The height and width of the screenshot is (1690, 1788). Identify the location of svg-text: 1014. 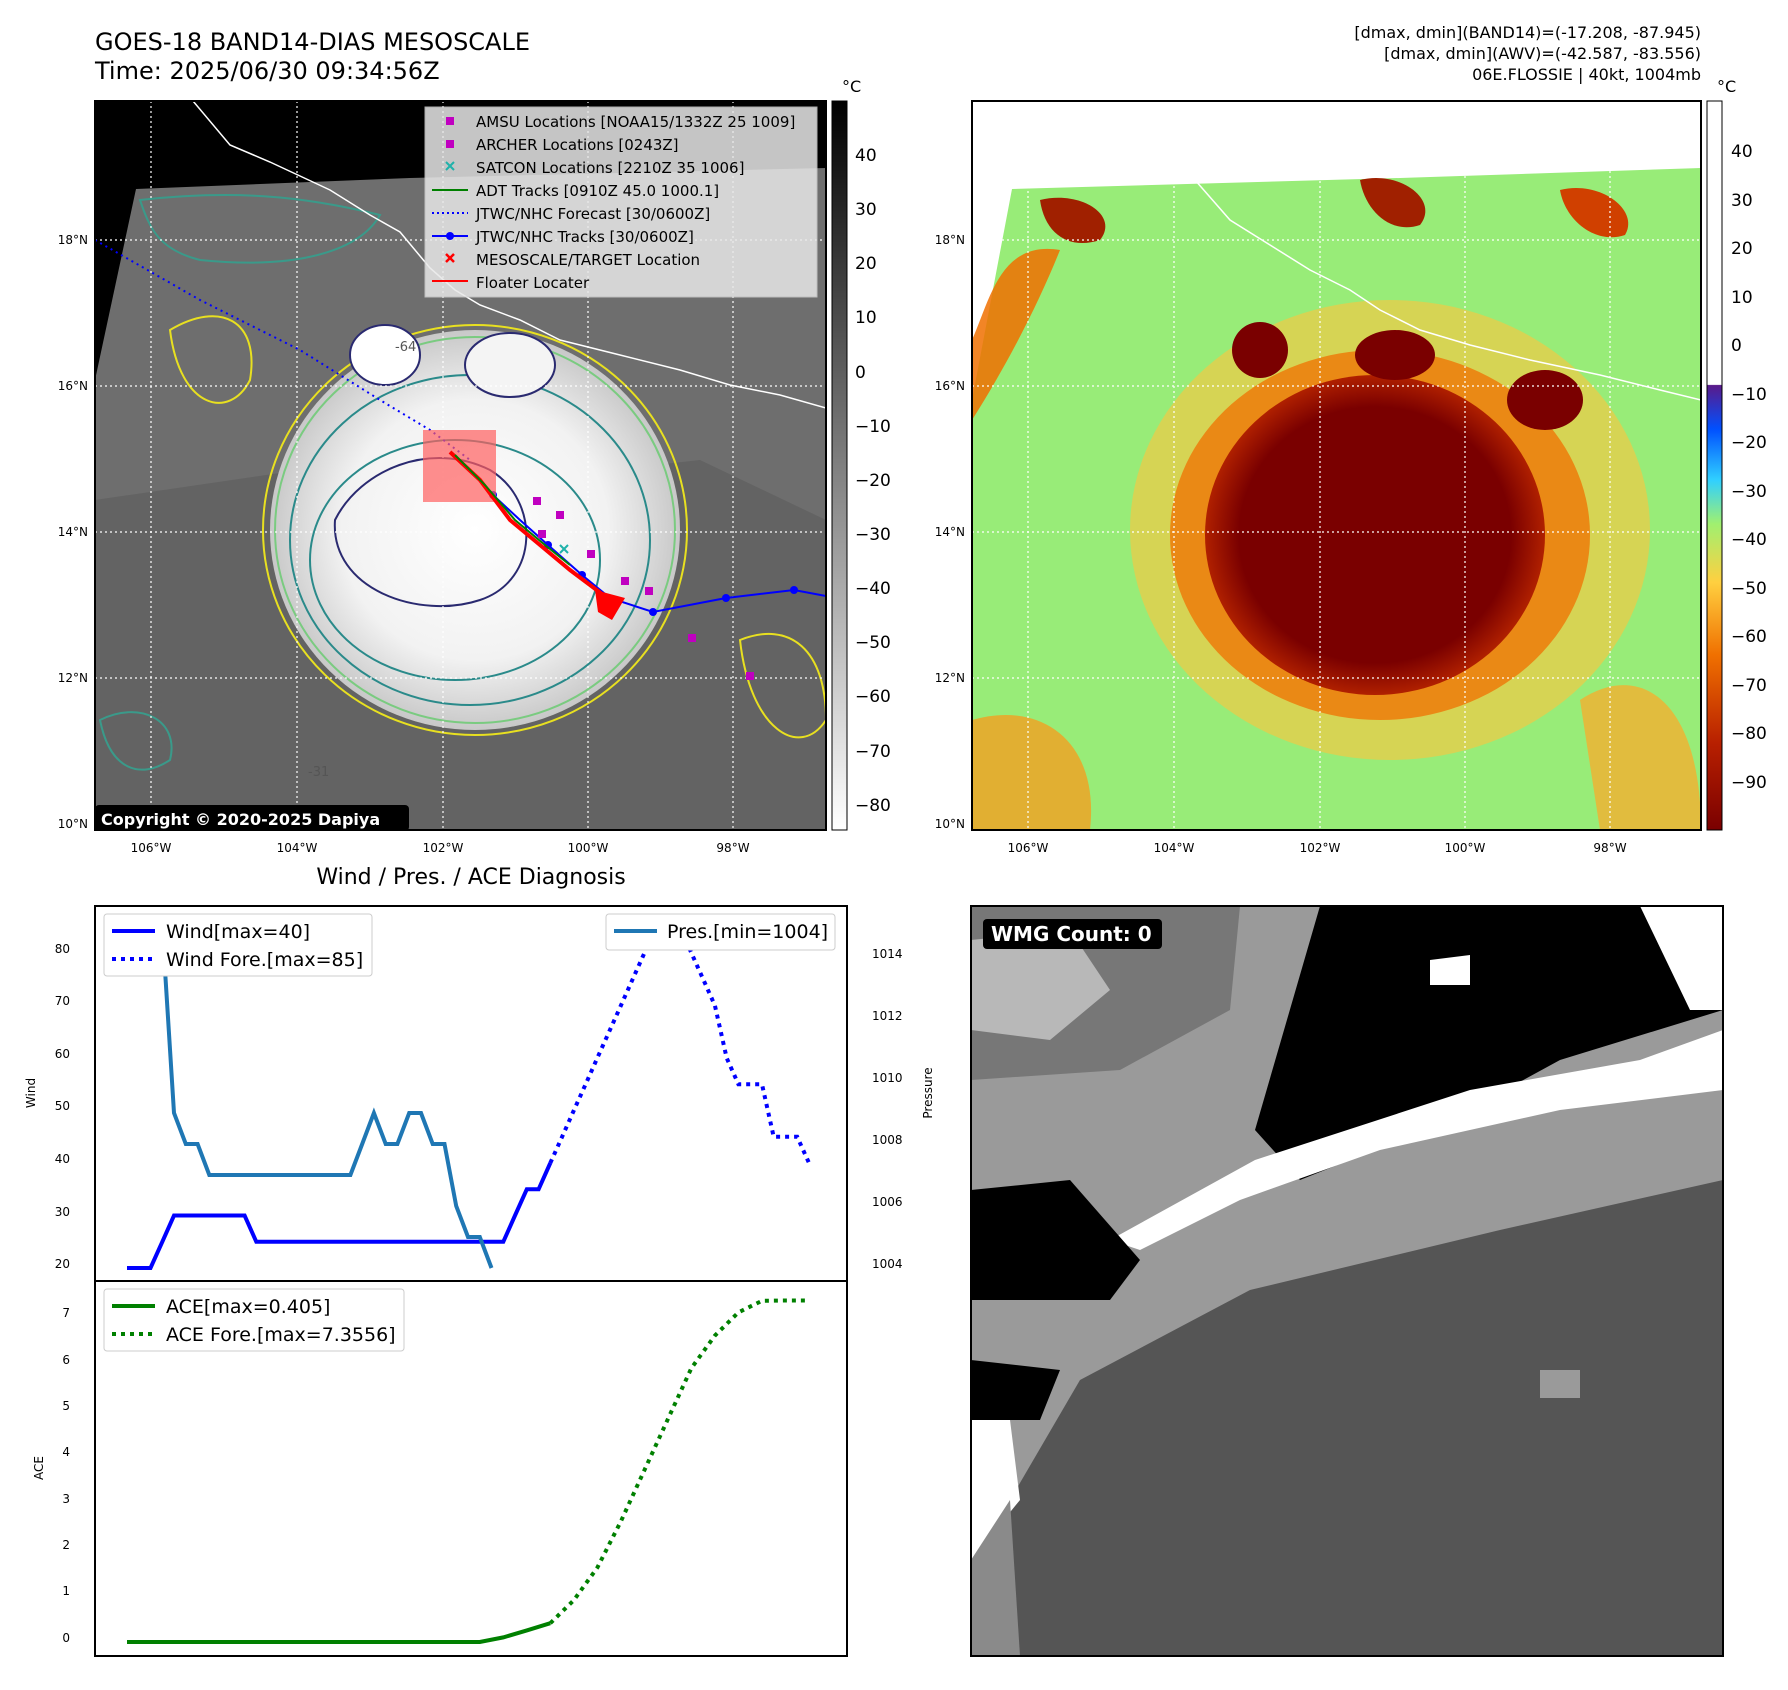
(887, 954).